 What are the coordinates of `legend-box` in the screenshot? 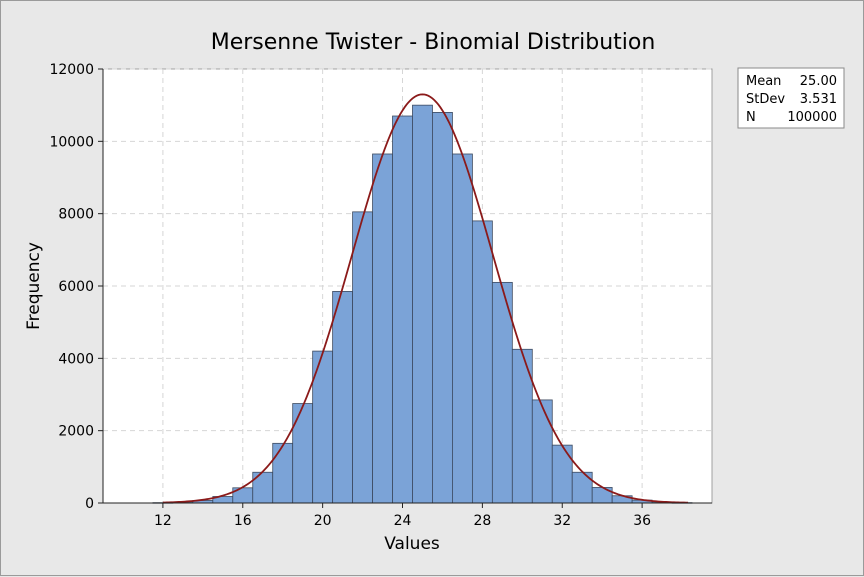 It's located at (791, 98).